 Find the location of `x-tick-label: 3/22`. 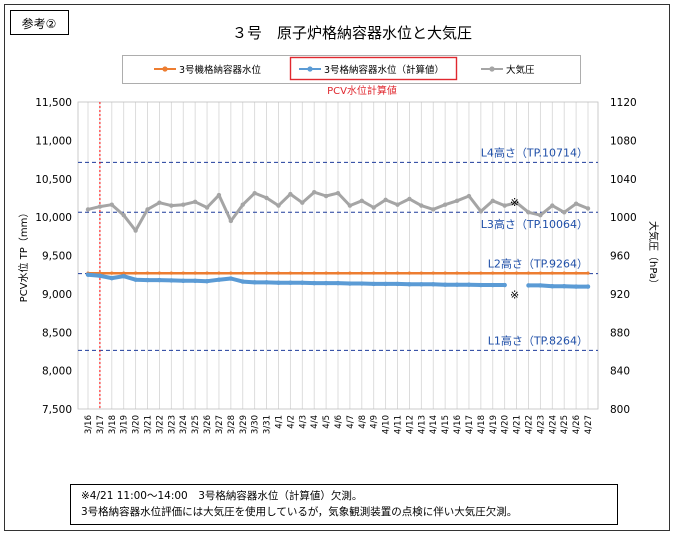

x-tick-label: 3/22 is located at coordinates (160, 424).